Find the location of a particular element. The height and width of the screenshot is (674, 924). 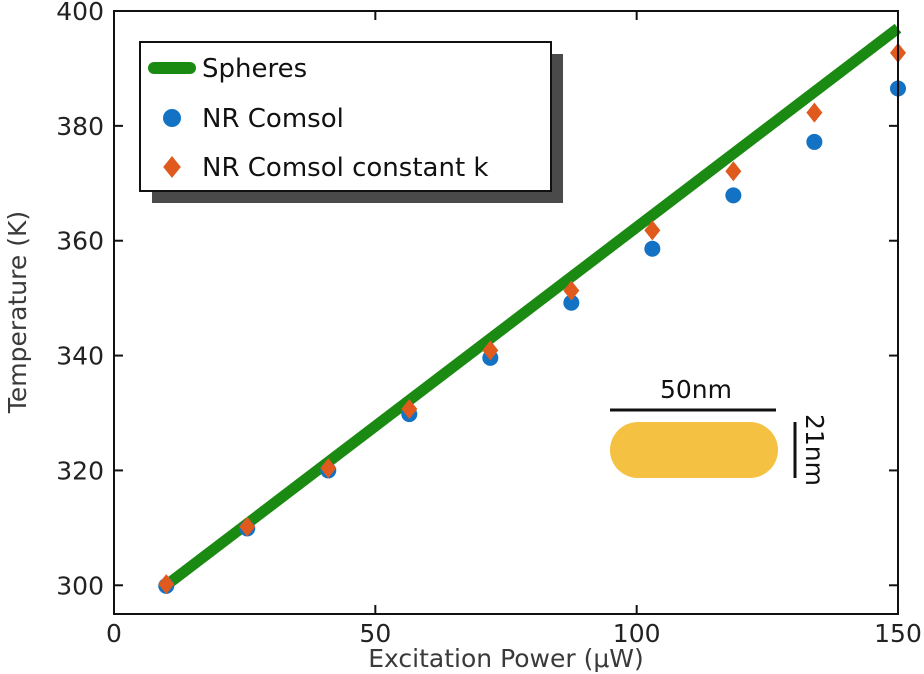

legend-label: NR Comsol is located at coordinates (273, 119).